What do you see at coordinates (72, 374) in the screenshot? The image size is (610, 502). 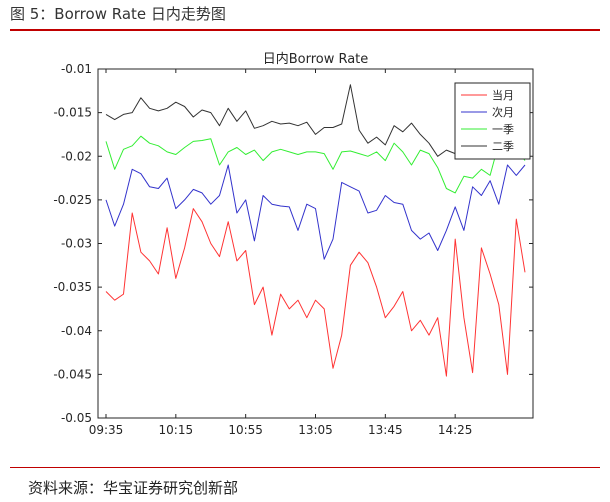 I see `y-tick-label: -0.045` at bounding box center [72, 374].